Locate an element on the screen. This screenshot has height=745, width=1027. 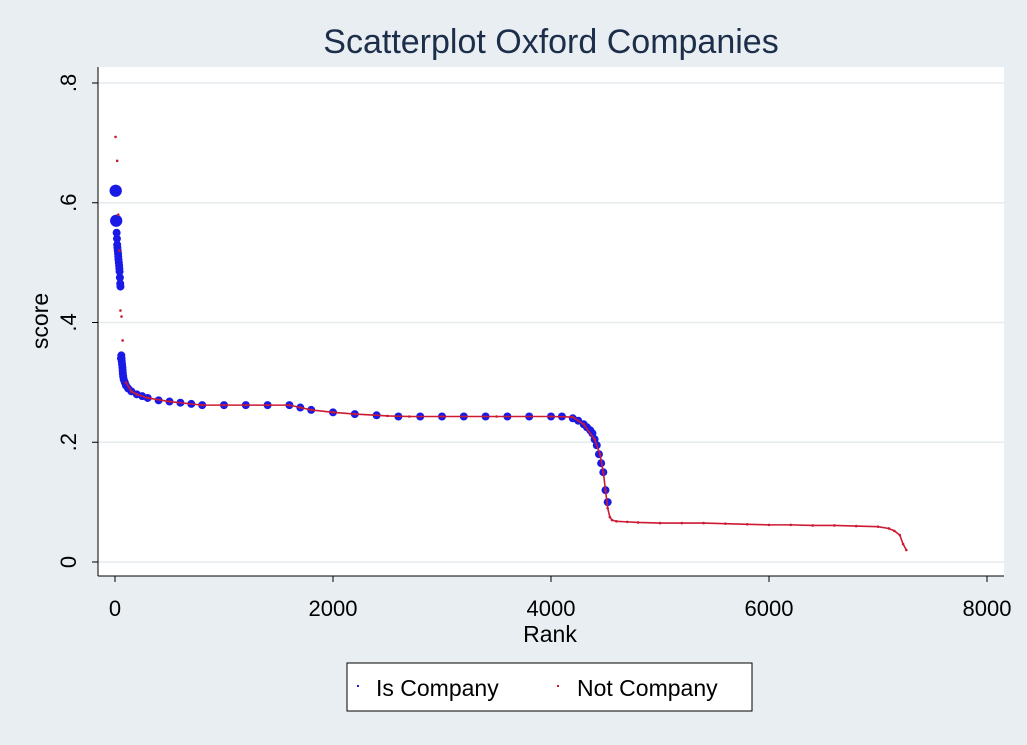
x-tick-label: 4000 is located at coordinates (551, 608).